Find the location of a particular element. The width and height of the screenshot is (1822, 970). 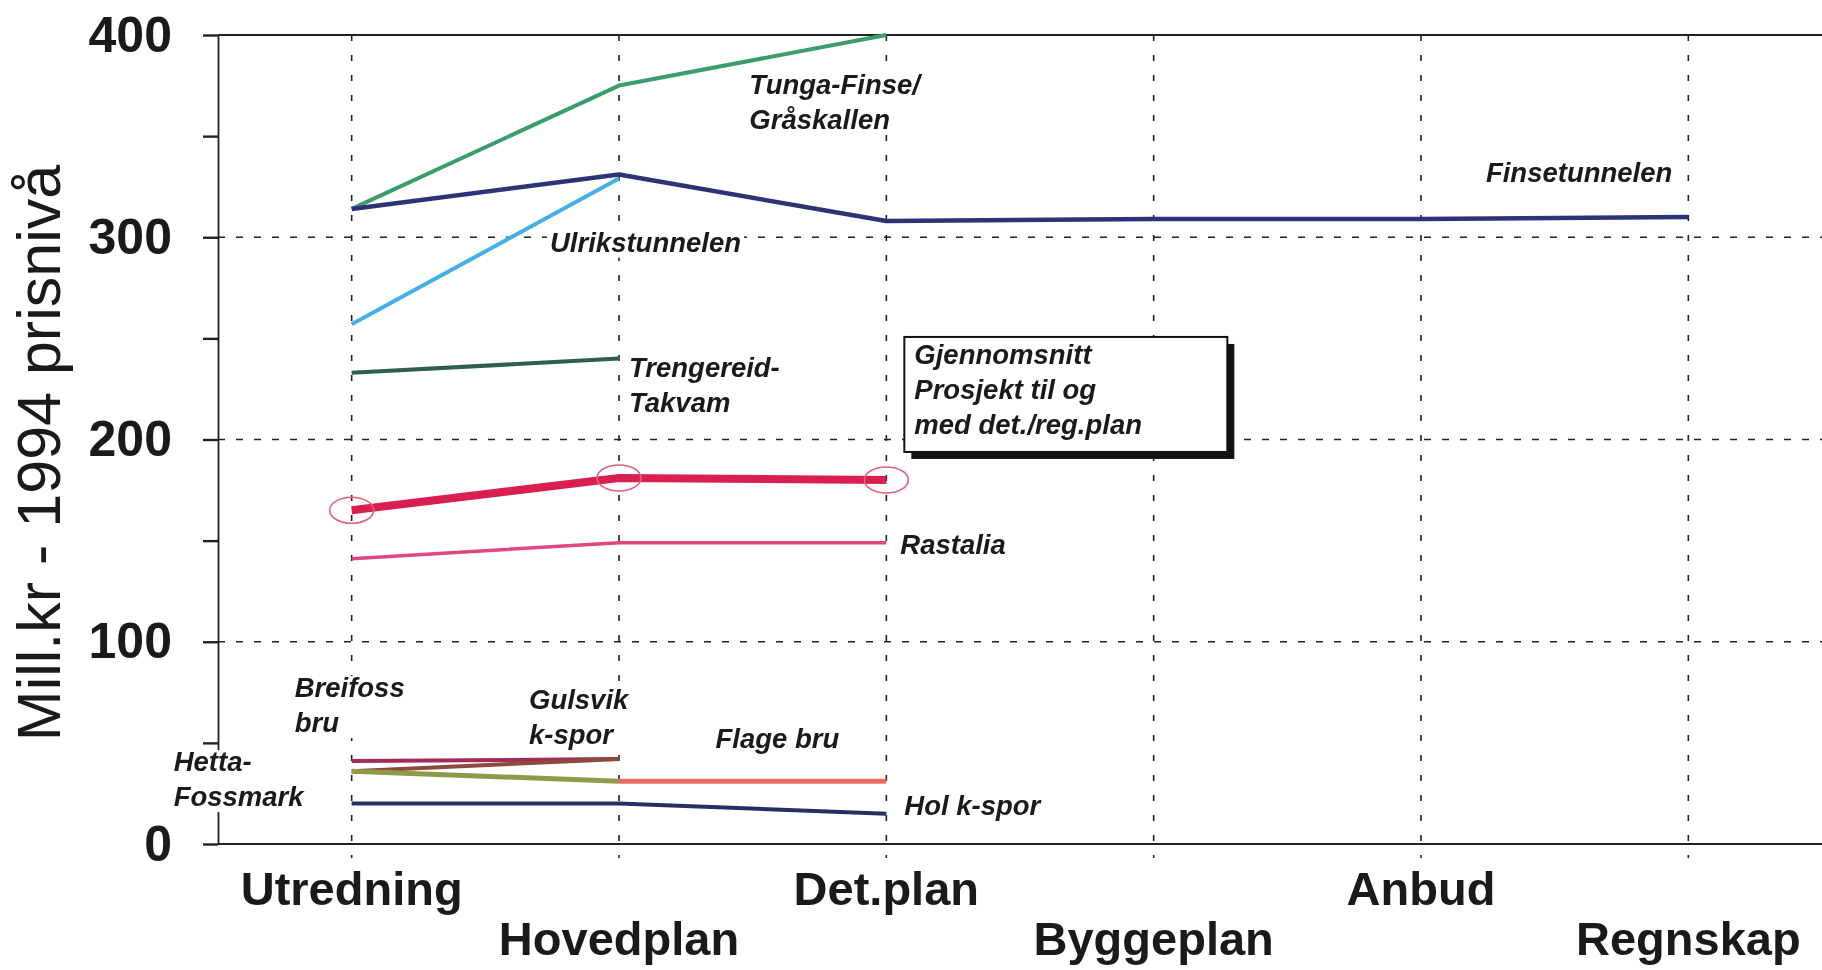

x-tick-label: Det.plan is located at coordinates (886, 888).